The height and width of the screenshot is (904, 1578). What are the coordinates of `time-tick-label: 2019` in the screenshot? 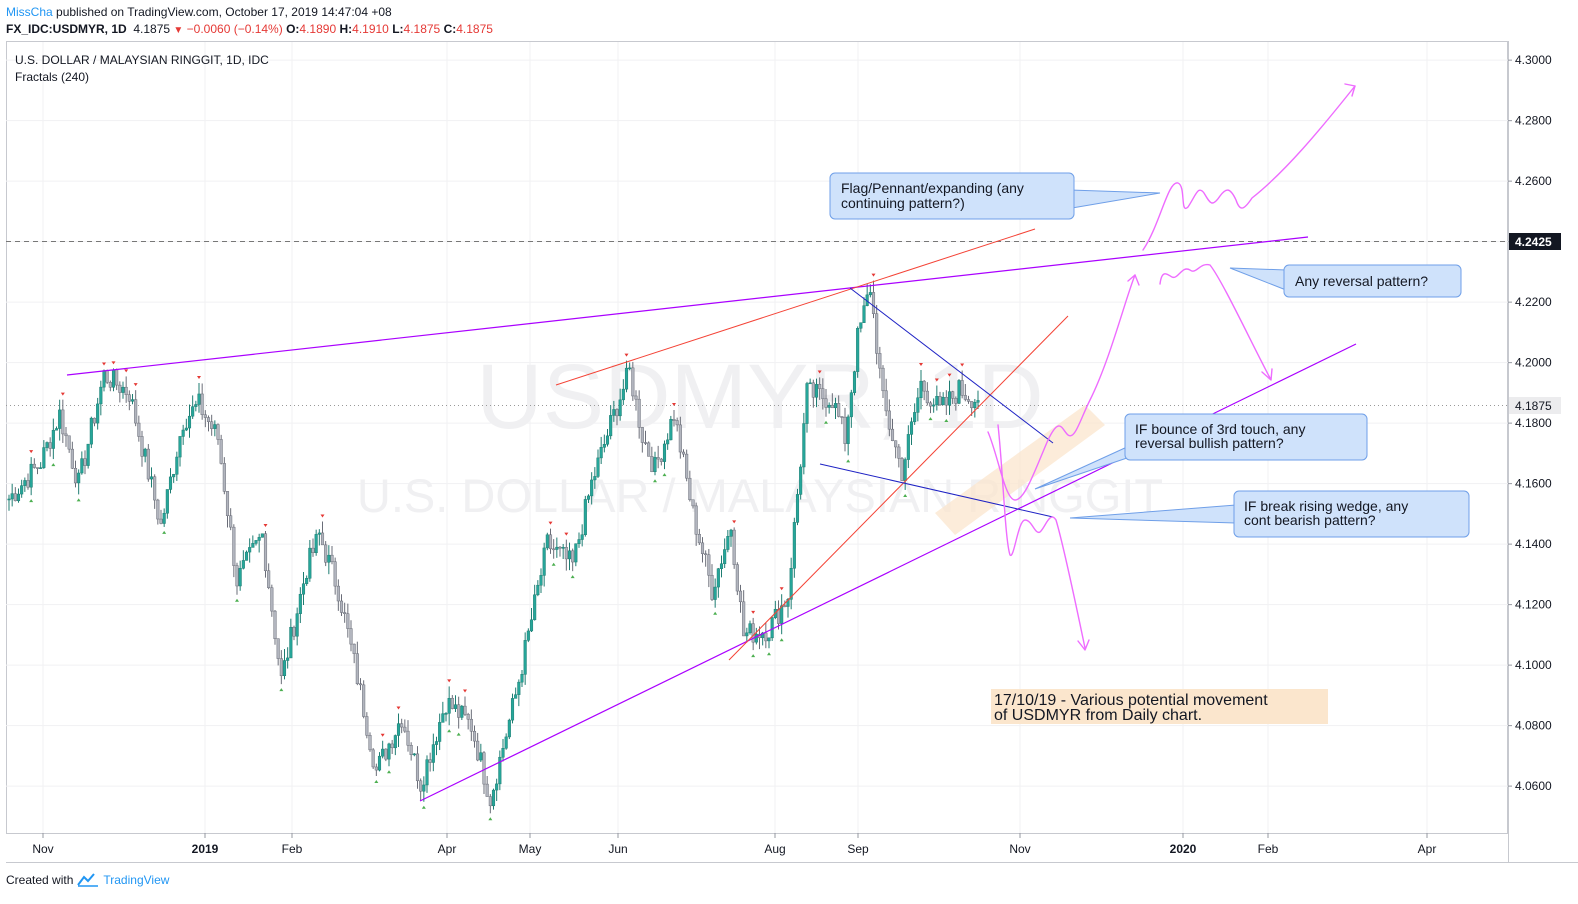 It's located at (205, 849).